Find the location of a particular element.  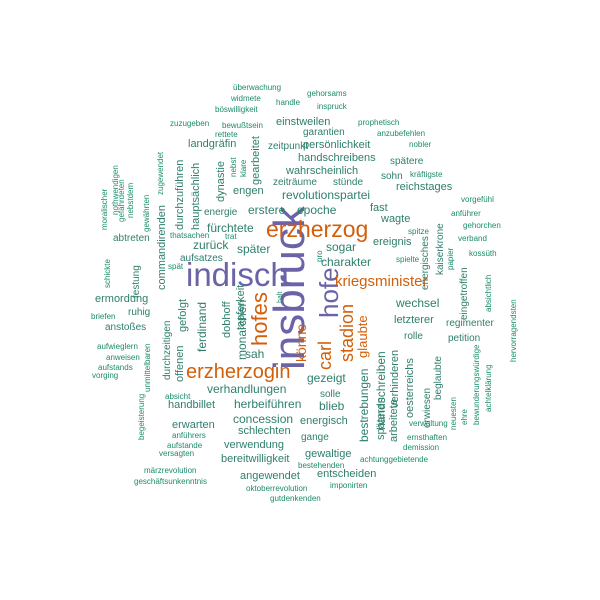

word-hauptsächlich: hauptsächlich is located at coordinates (196, 196).